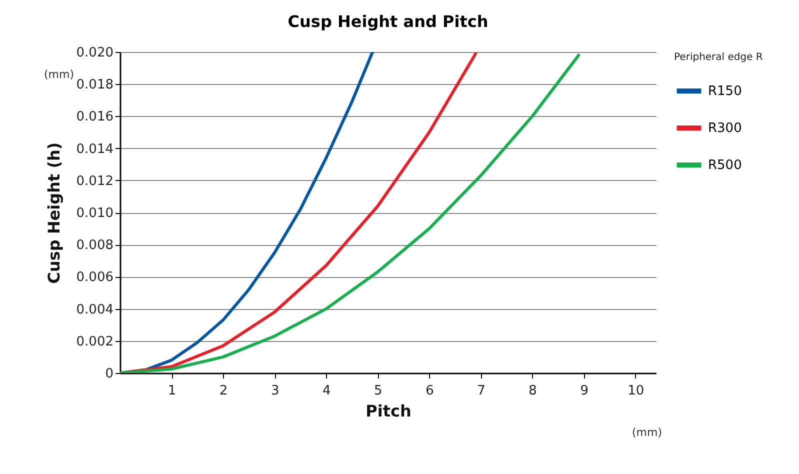 Image resolution: width=799 pixels, height=474 pixels. I want to click on y-axis-title: Cusp Height (h), so click(54, 213).